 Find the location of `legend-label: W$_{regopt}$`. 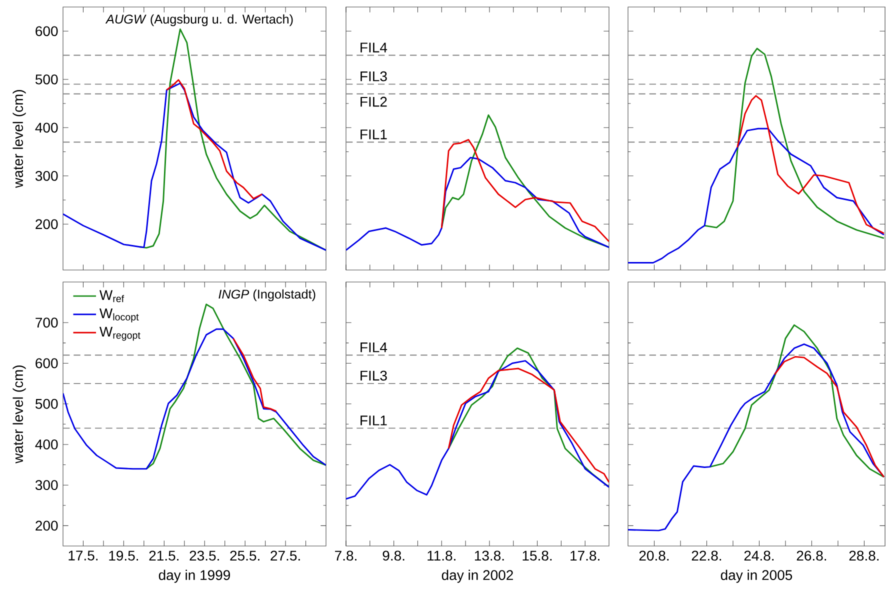

legend-label: W$_{regopt}$ is located at coordinates (119, 333).